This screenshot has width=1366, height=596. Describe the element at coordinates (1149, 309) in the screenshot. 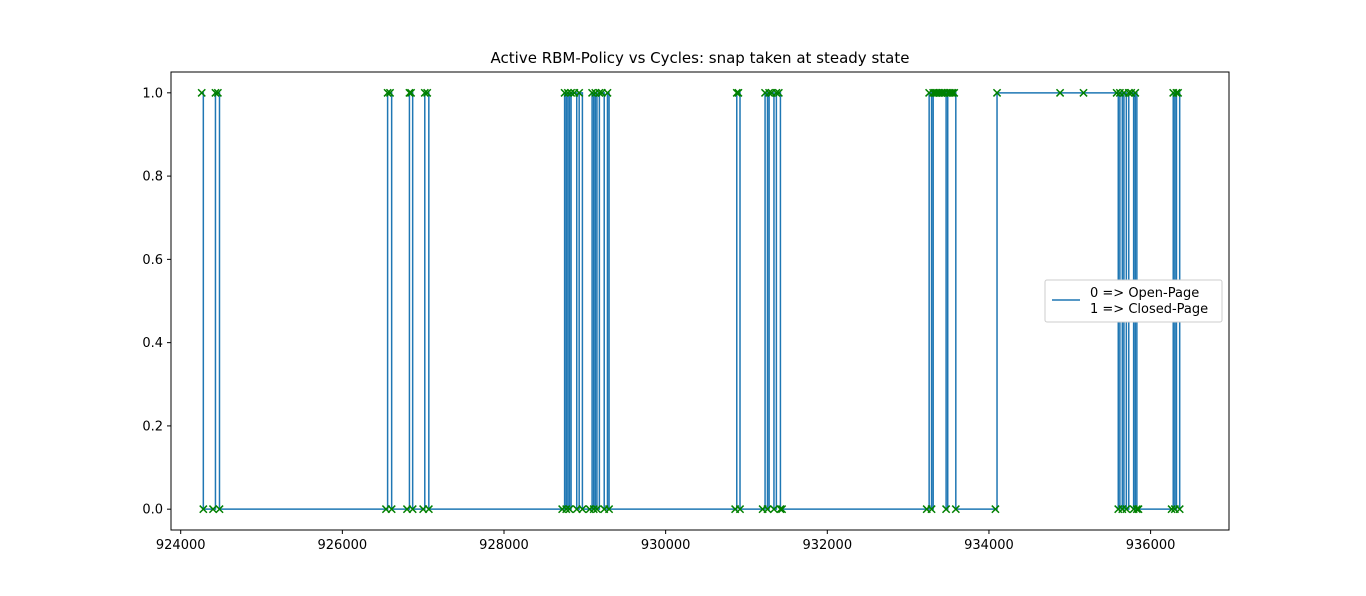

I see `legend-entry-closed-page: 1 => Closed-Page` at that location.